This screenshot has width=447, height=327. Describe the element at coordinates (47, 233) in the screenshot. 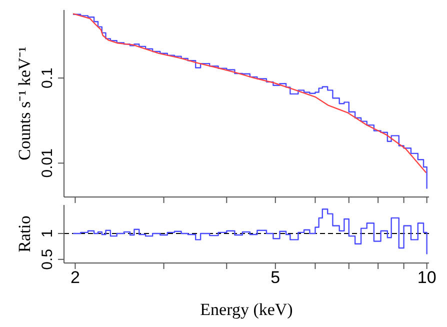

I see `y-tick-label: 1` at that location.